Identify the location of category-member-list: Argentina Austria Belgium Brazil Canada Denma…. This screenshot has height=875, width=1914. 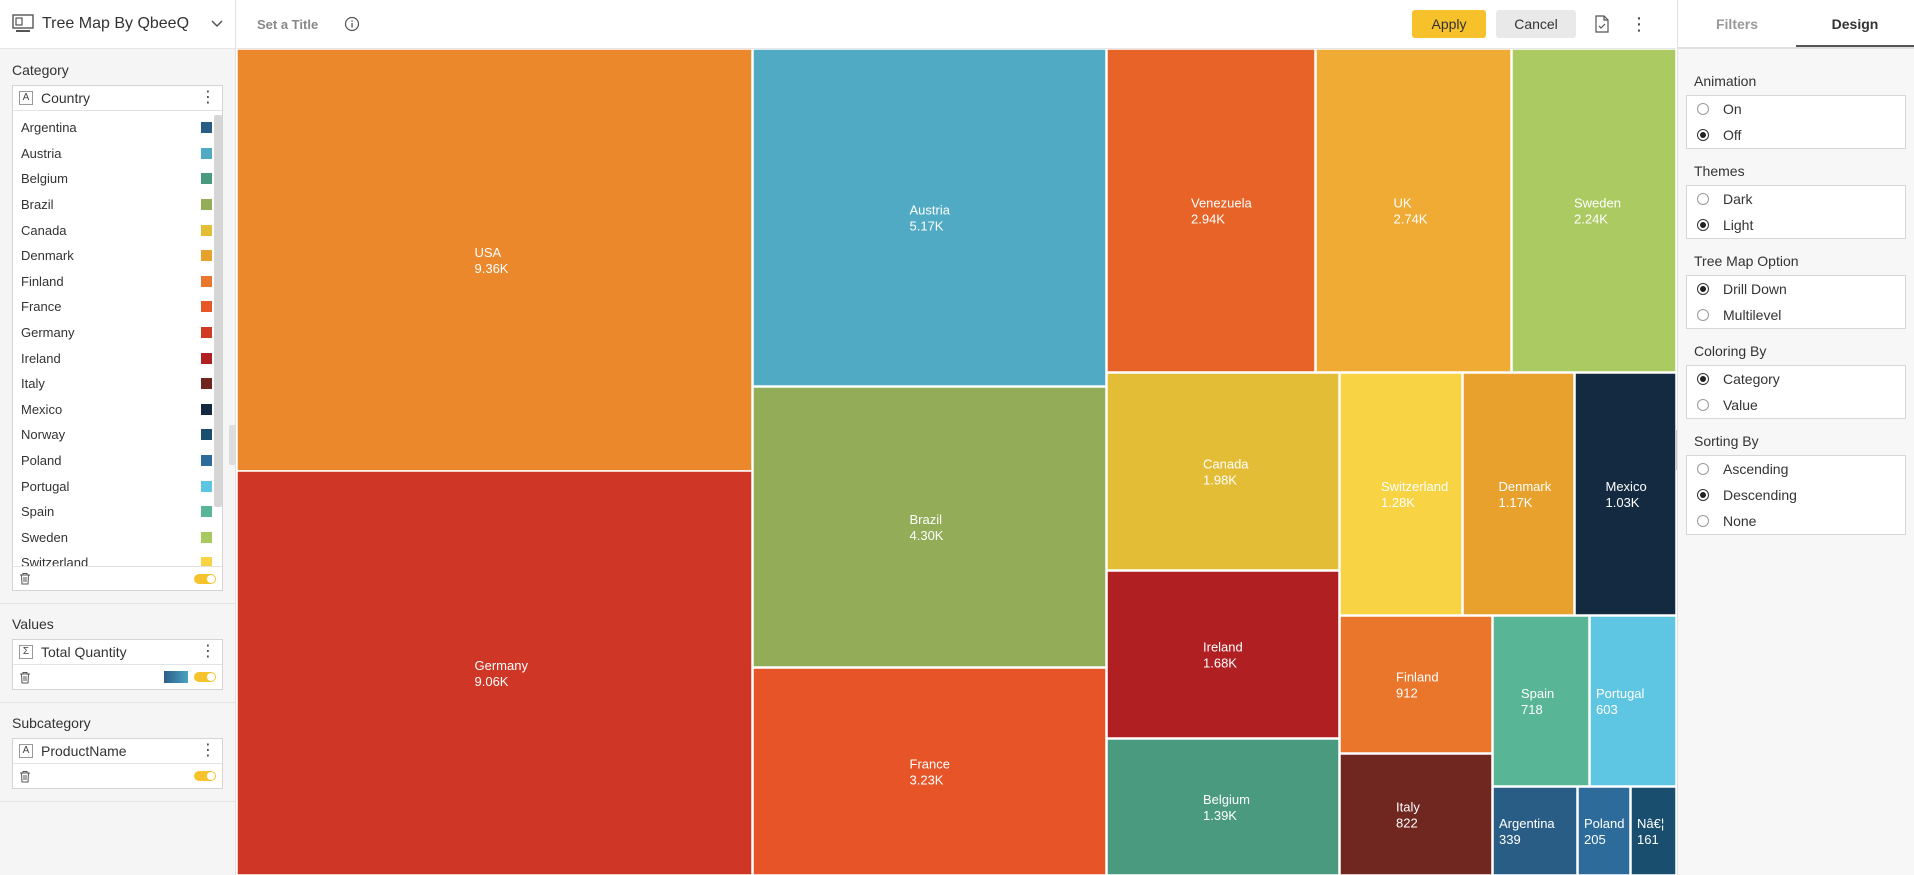
(117, 338).